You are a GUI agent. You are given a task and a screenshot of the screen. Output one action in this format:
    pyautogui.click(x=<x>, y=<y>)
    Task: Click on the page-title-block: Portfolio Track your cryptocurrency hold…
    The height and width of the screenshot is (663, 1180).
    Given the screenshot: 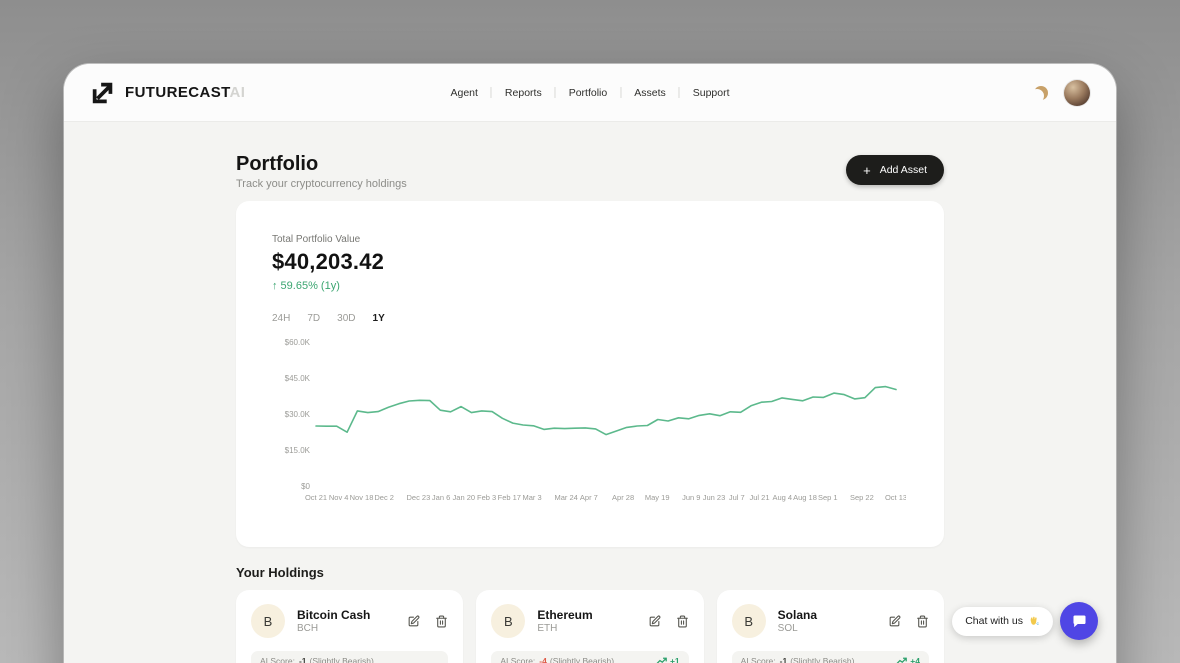 What is the action you would take?
    pyautogui.click(x=321, y=171)
    